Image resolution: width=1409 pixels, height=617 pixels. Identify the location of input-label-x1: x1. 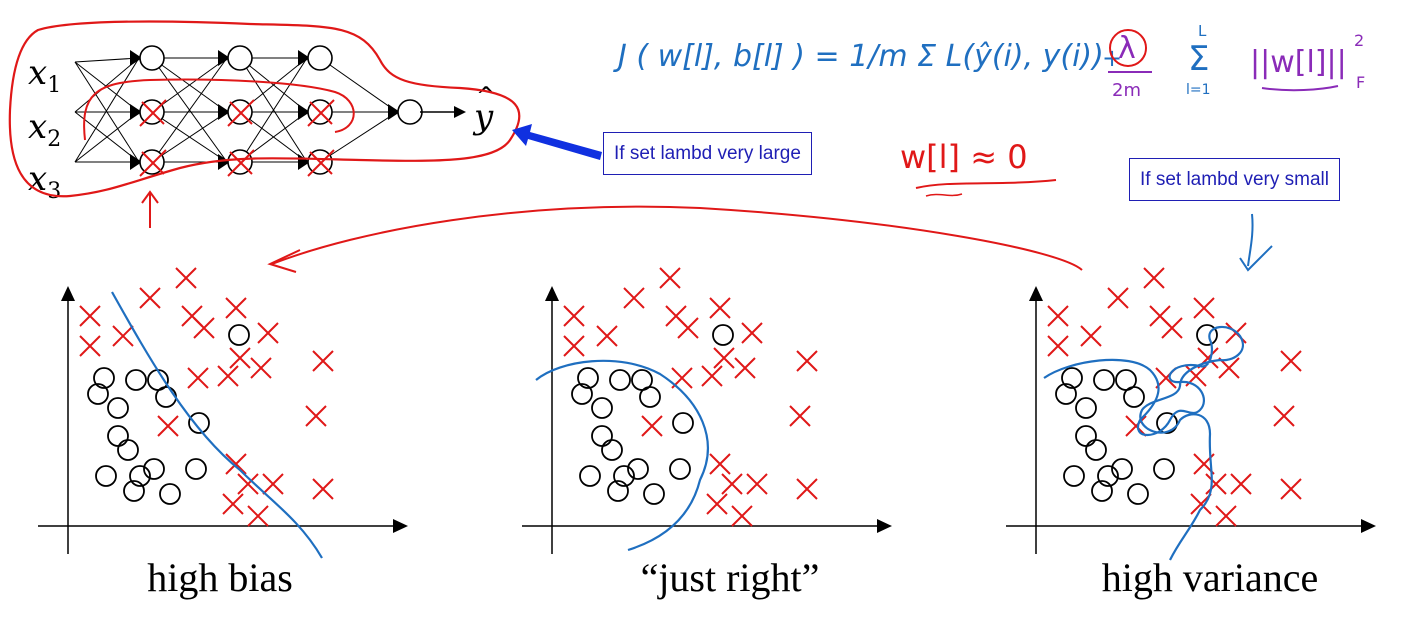
(44, 75).